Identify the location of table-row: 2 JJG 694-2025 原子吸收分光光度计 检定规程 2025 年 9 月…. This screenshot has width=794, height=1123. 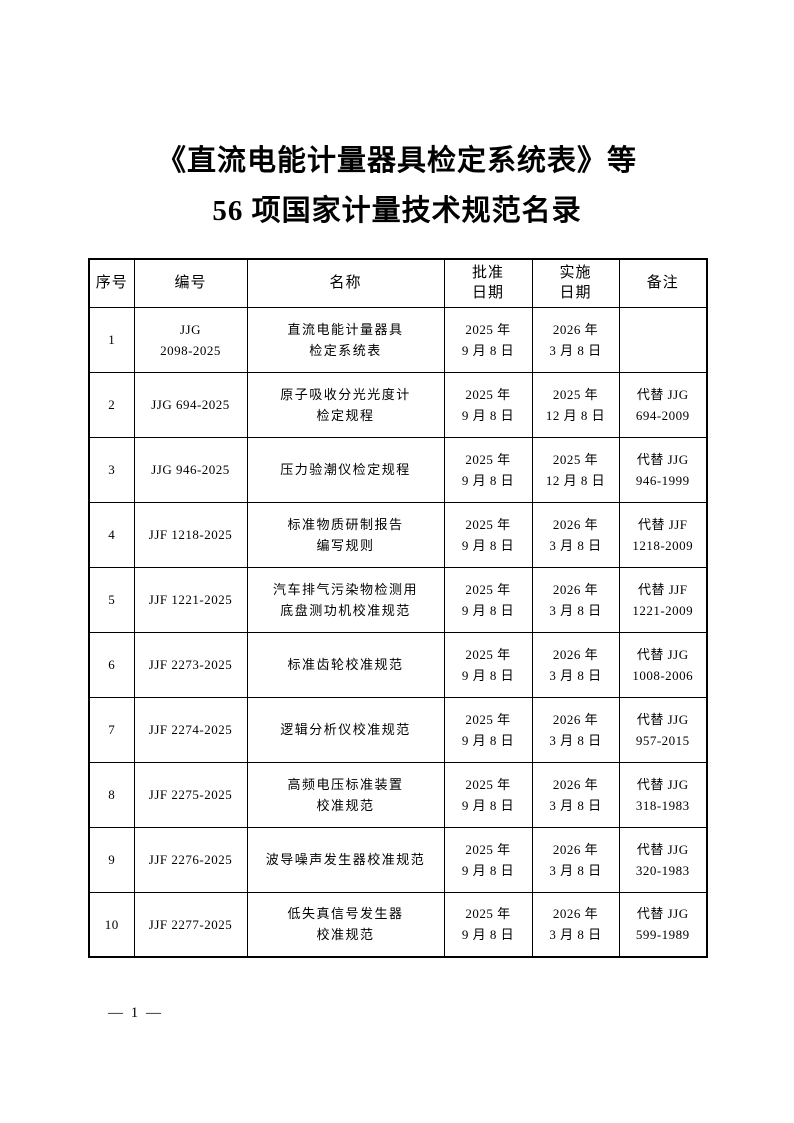
(398, 404).